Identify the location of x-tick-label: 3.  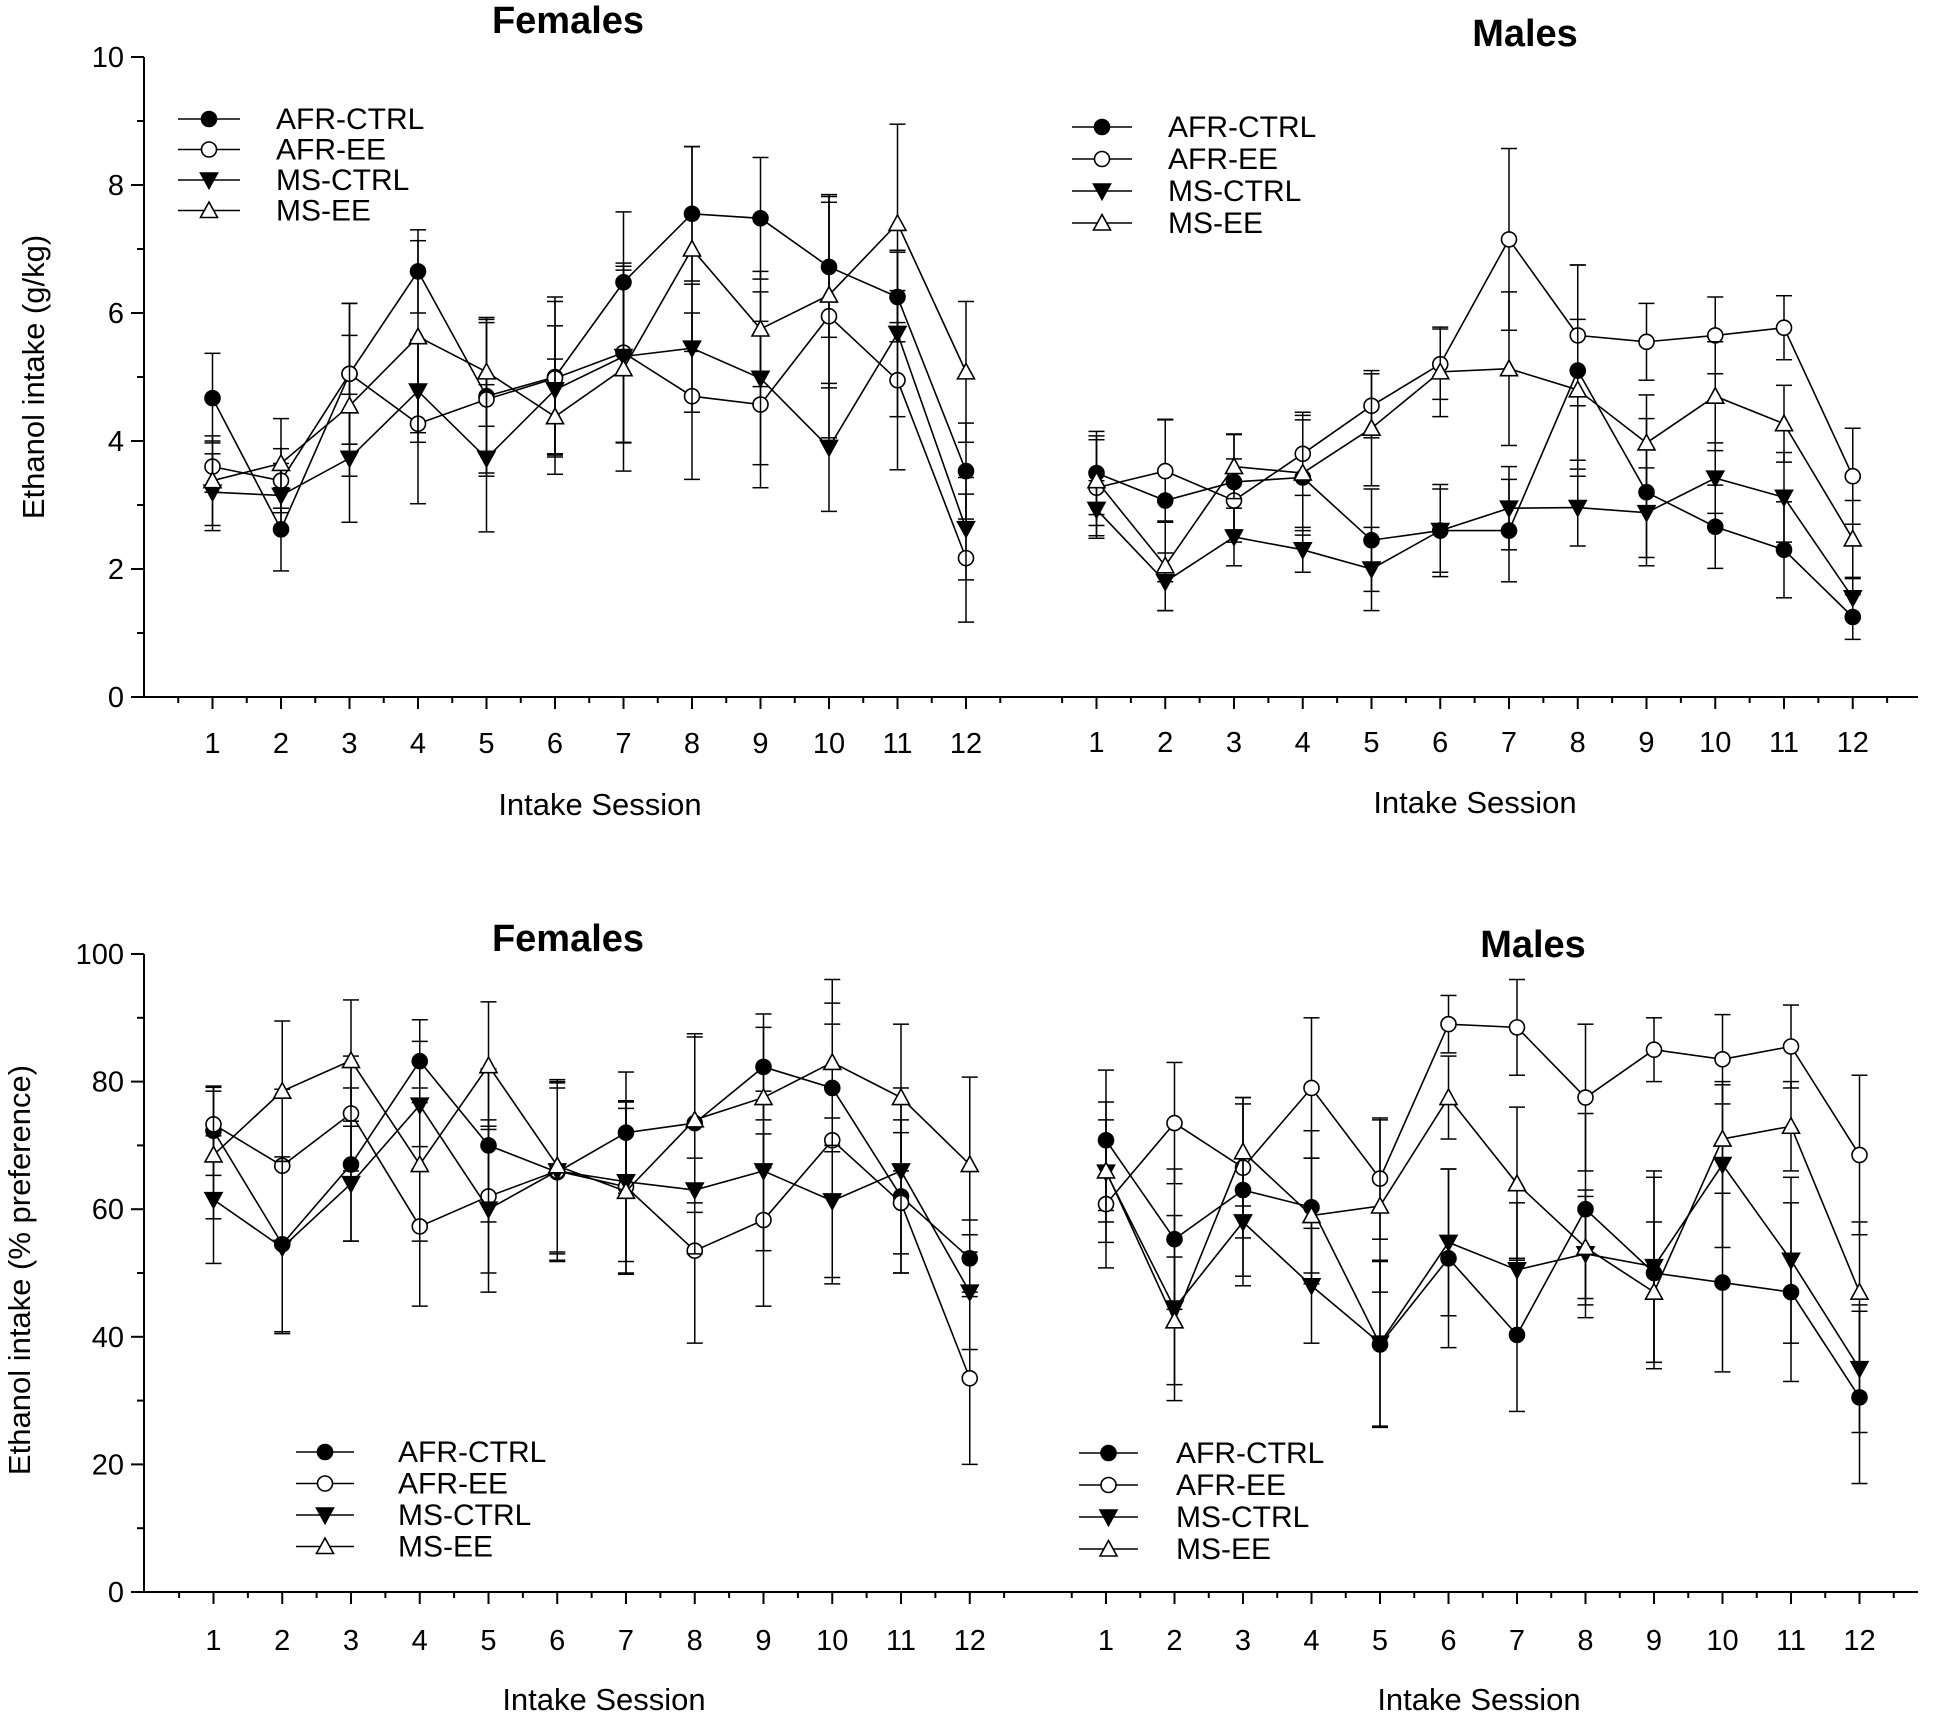
(1243, 1641).